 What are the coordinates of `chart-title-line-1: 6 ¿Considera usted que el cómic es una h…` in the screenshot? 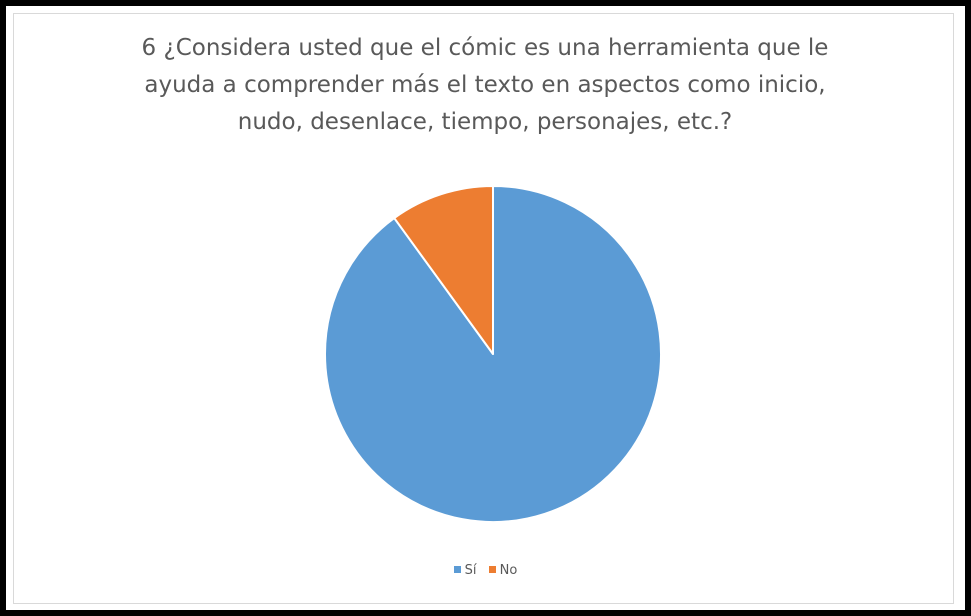 It's located at (485, 48).